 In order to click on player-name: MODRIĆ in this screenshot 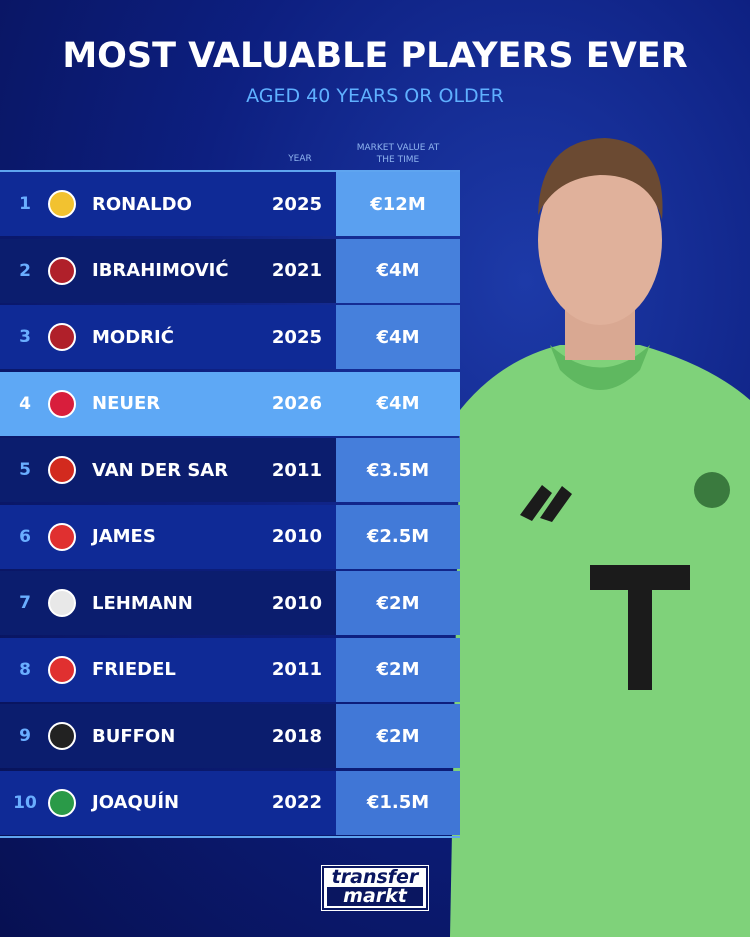, I will do `click(133, 337)`.